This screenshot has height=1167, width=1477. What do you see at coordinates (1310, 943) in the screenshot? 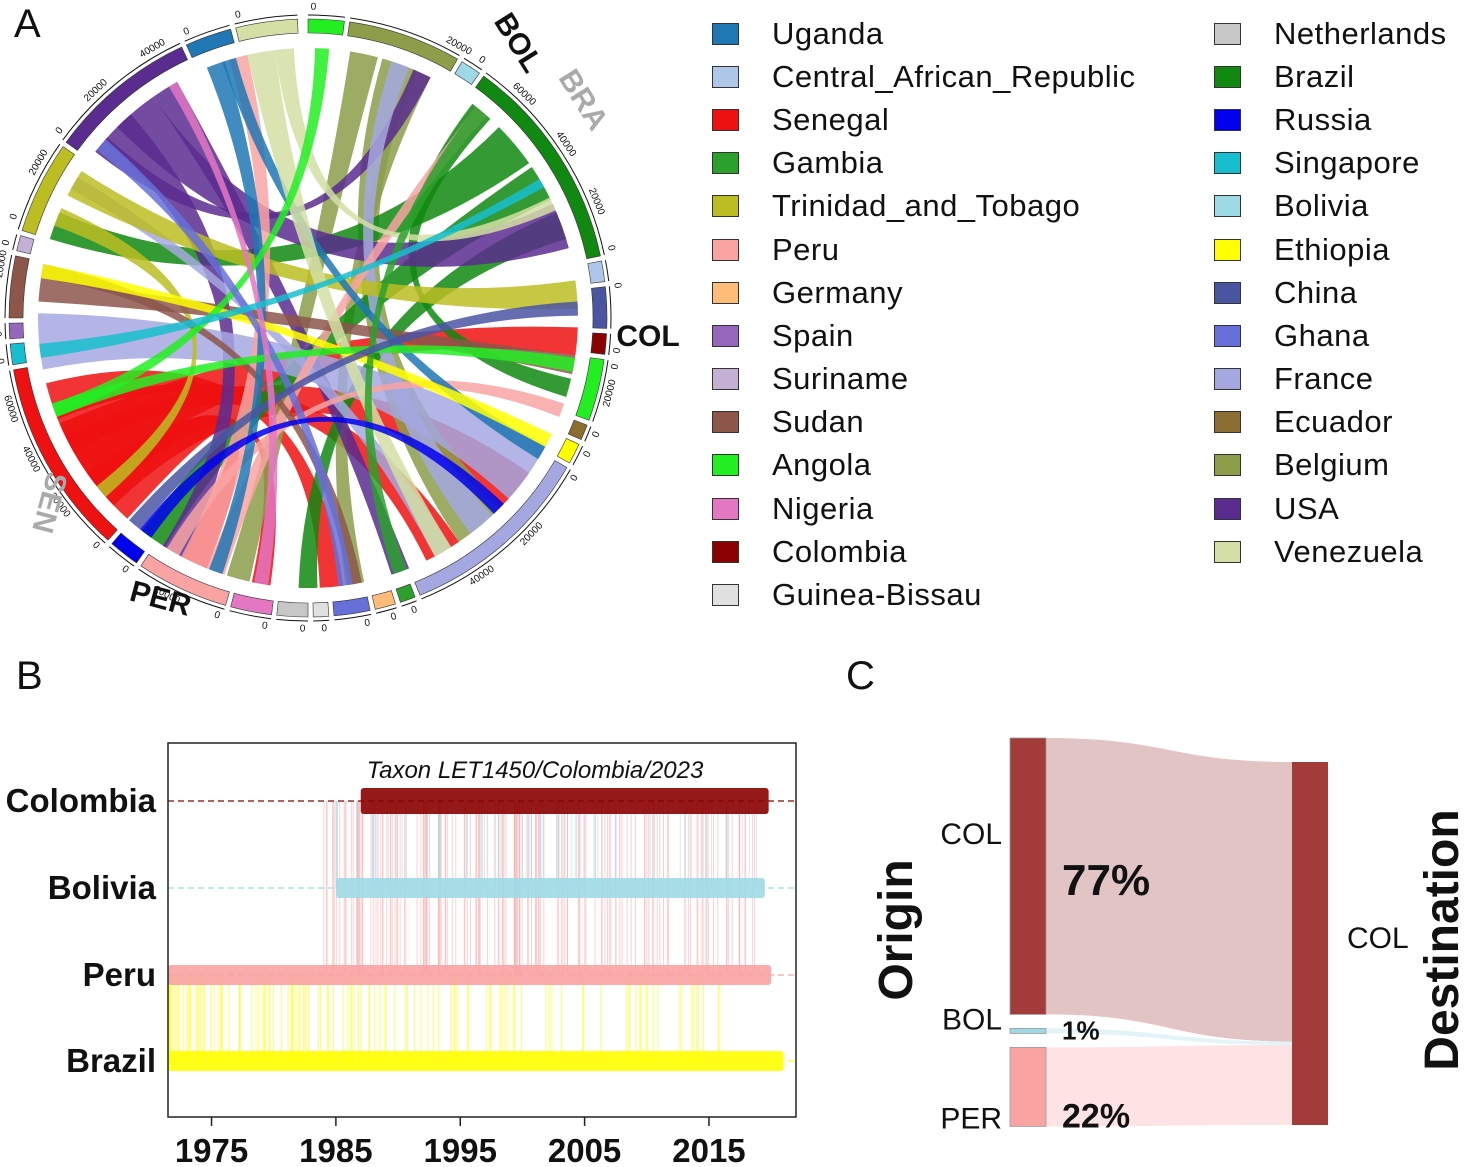
I see `destination-col-node` at bounding box center [1310, 943].